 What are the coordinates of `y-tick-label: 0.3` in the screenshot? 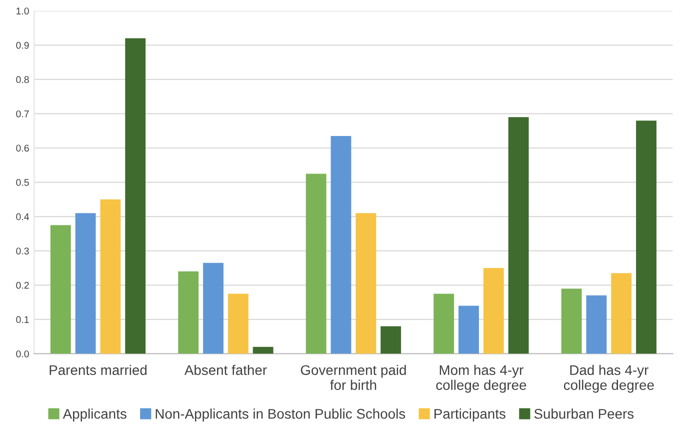 It's located at (22, 251).